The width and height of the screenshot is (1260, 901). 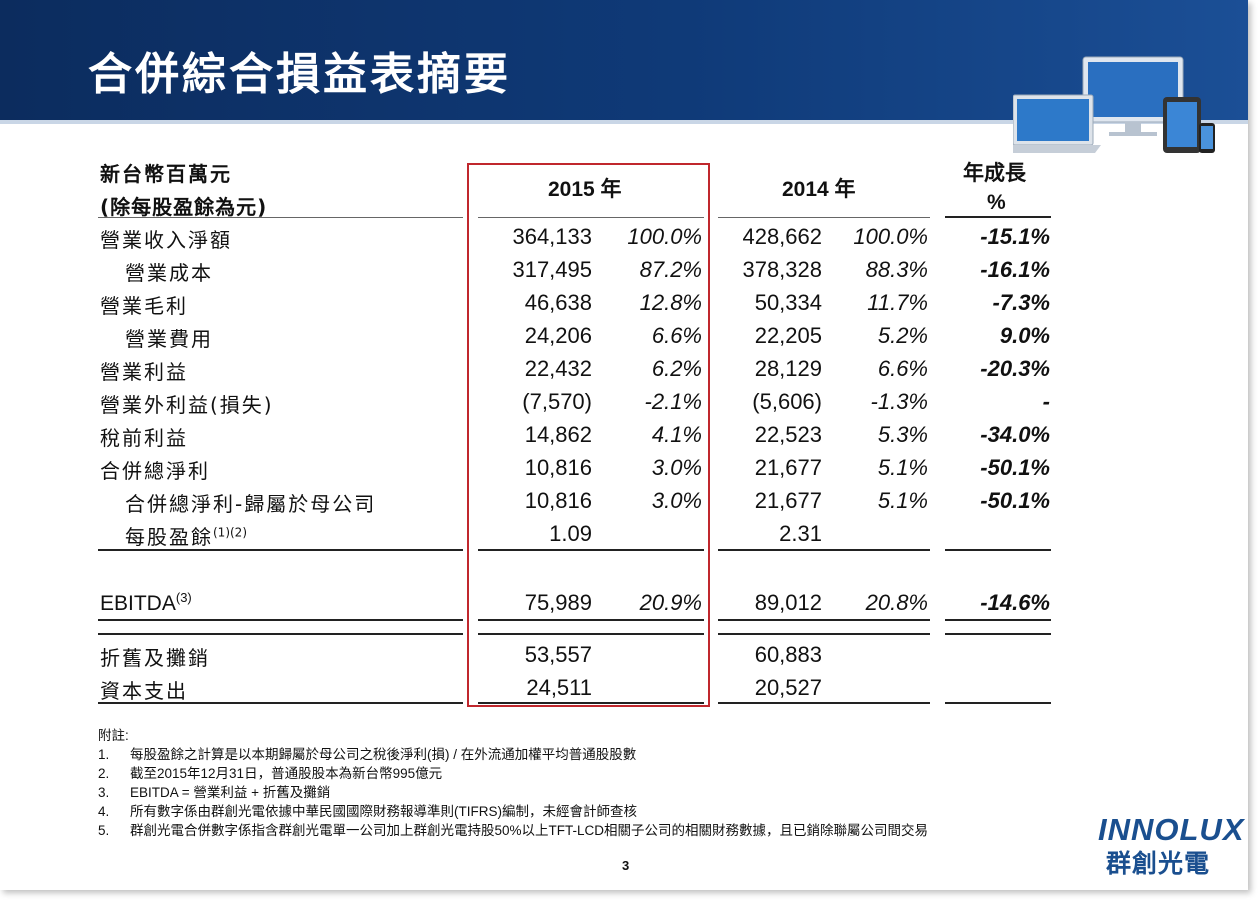 I want to click on row-label: 營業收入淨額, so click(x=166, y=240).